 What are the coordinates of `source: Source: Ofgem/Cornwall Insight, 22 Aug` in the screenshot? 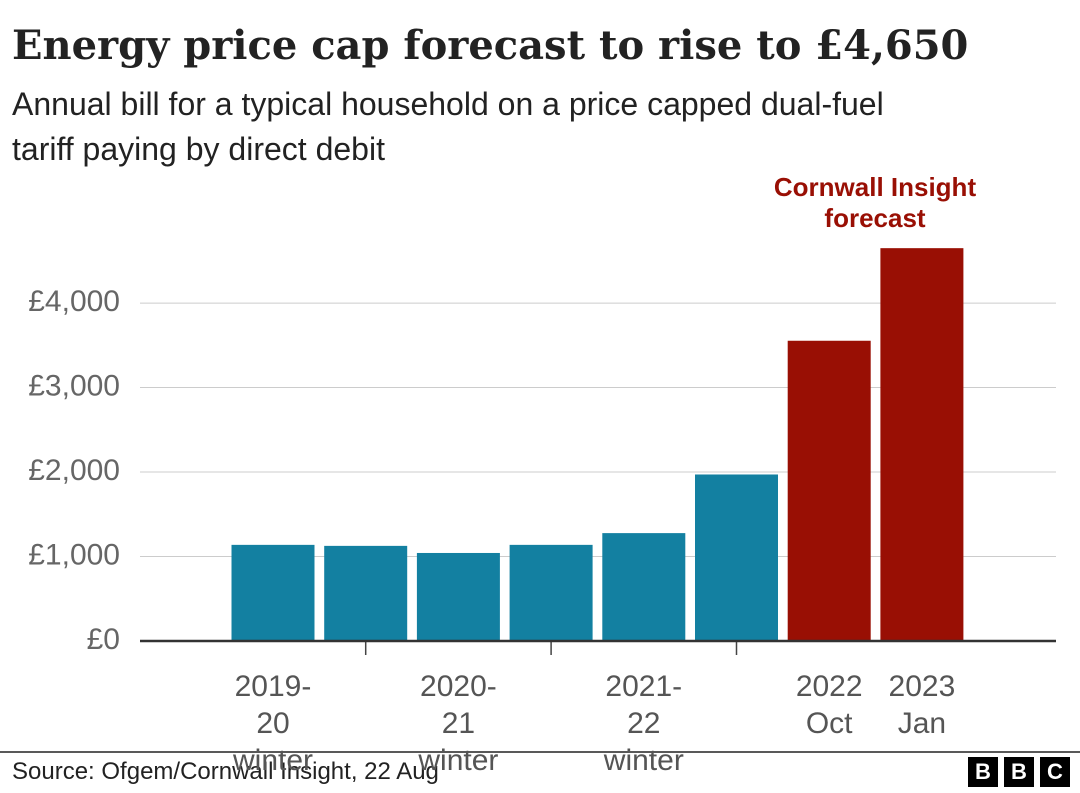 It's located at (225, 771).